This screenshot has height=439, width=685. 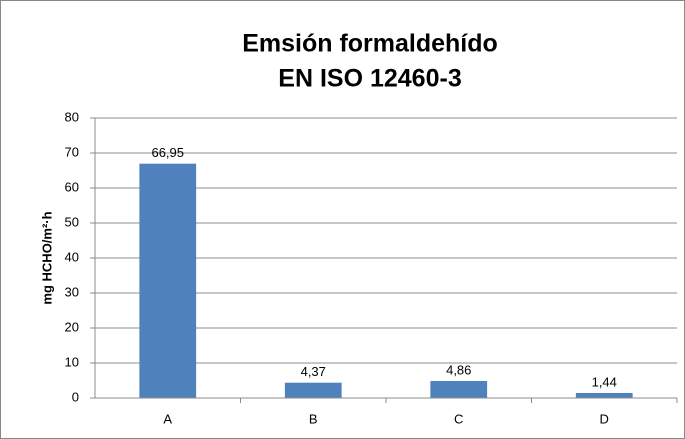 What do you see at coordinates (72, 221) in the screenshot?
I see `y-tick-label: 50` at bounding box center [72, 221].